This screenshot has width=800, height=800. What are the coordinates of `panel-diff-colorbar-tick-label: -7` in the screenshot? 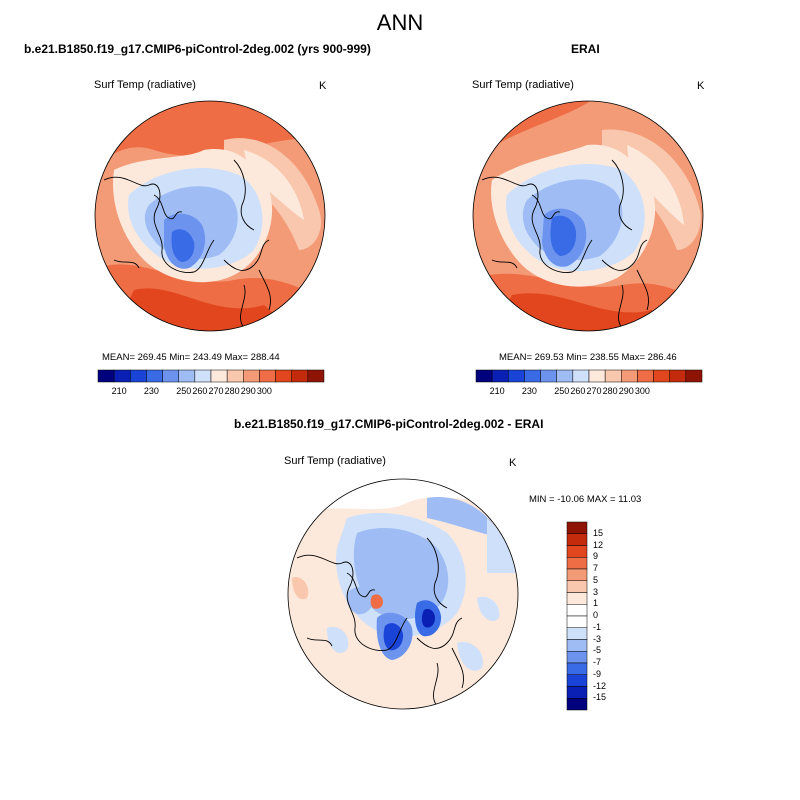 It's located at (597, 662).